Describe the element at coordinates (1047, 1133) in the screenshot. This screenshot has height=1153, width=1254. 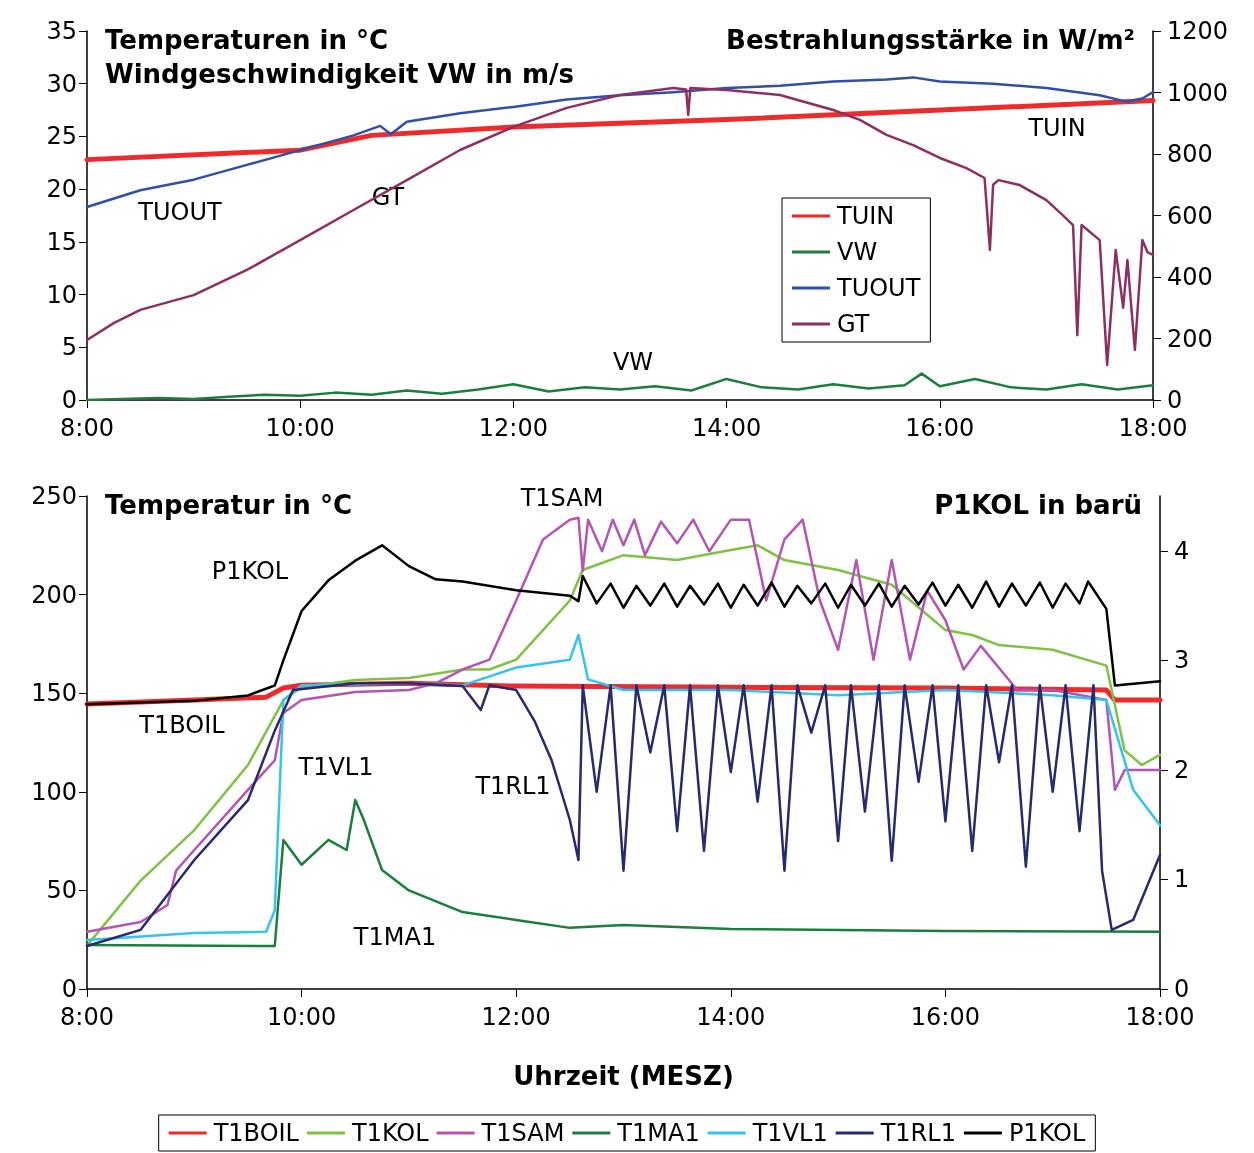
I see `legend-label: P1KOL` at that location.